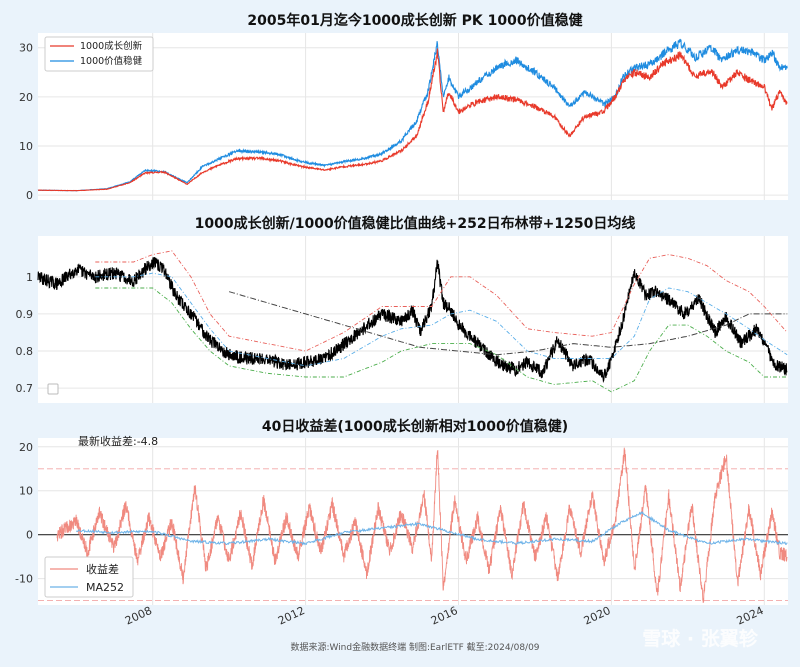  What do you see at coordinates (89, 577) in the screenshot?
I see `panel3-legend: 收益差 MA252` at bounding box center [89, 577].